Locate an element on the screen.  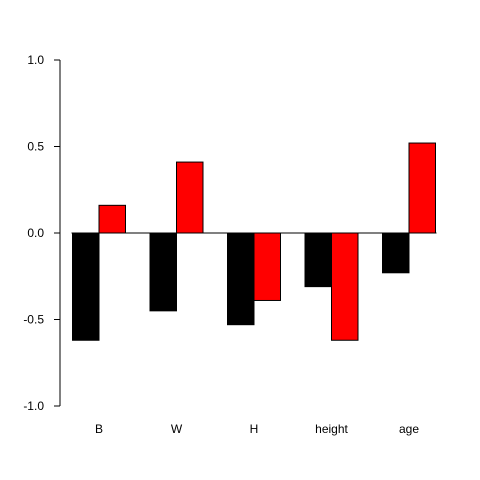
y-tick-label: 0.0 is located at coordinates (35, 233).